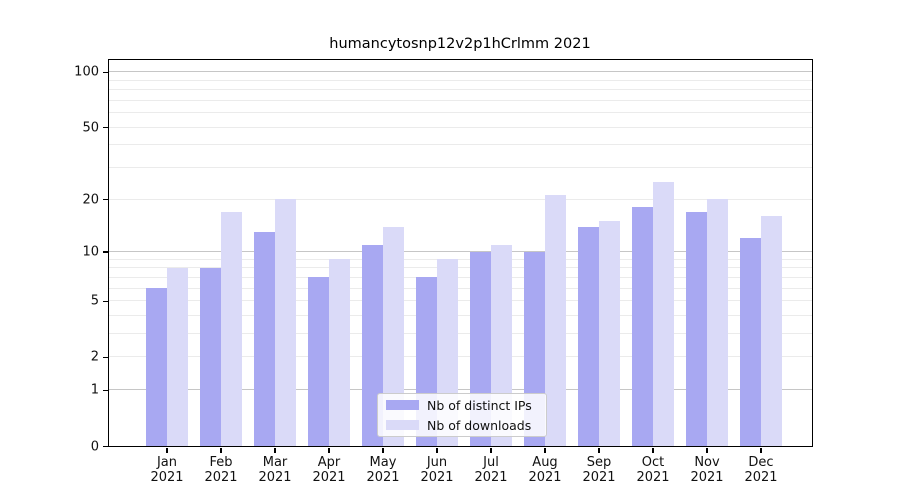 The width and height of the screenshot is (900, 500). I want to click on chart-title: humancytosnp12v2p1hCrlmm 2021, so click(460, 44).